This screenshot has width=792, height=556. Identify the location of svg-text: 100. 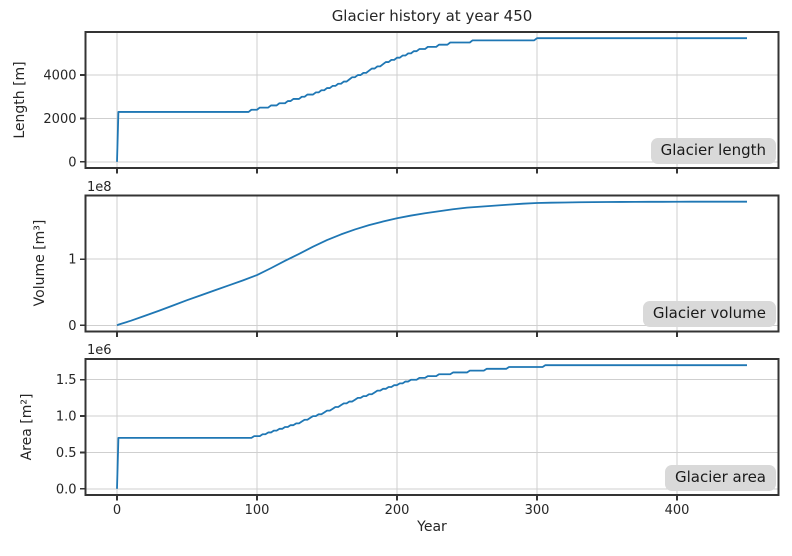
(257, 510).